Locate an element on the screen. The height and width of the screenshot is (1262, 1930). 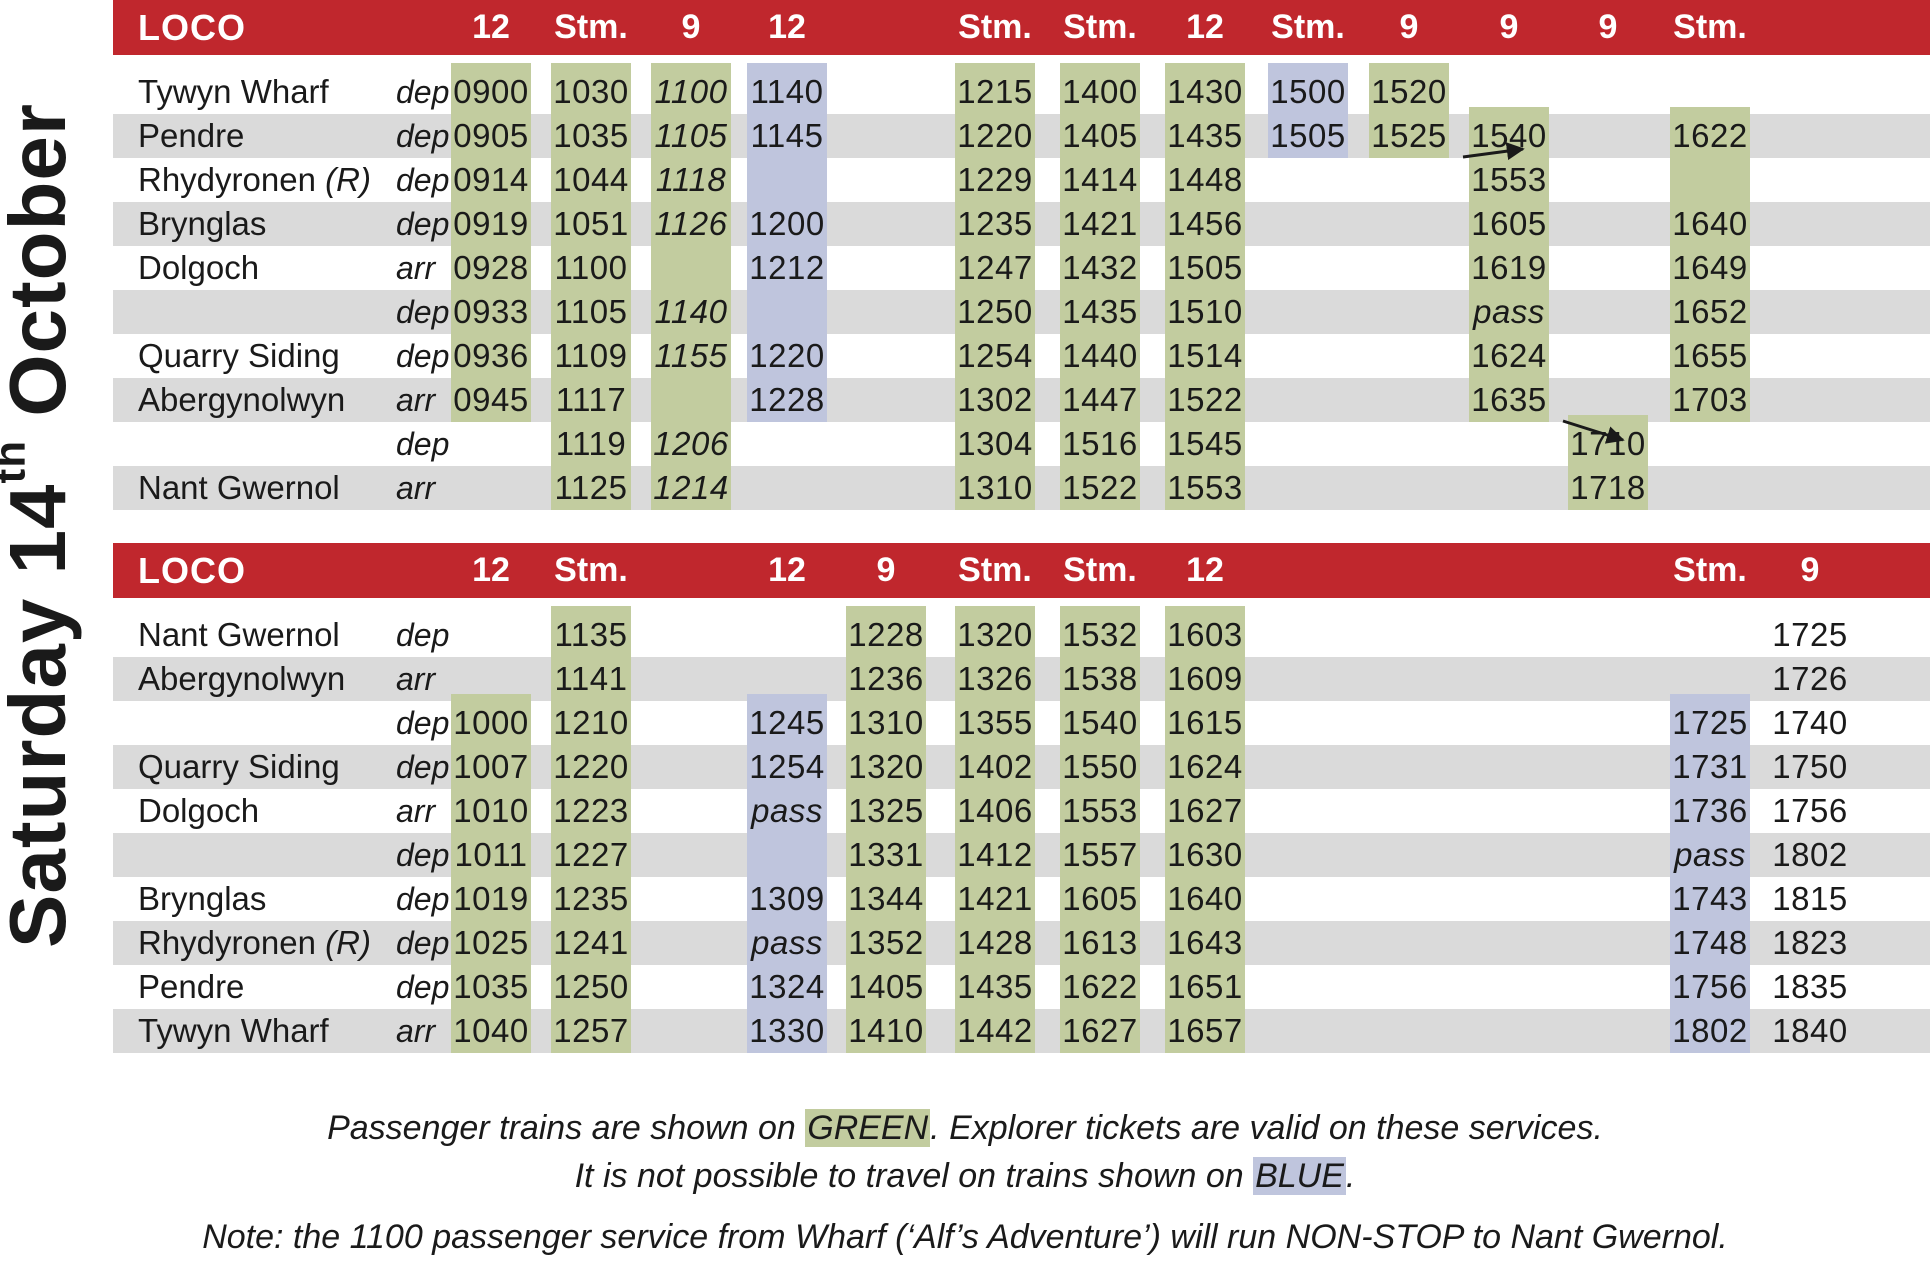
departure-time: 1613 is located at coordinates (1100, 942).